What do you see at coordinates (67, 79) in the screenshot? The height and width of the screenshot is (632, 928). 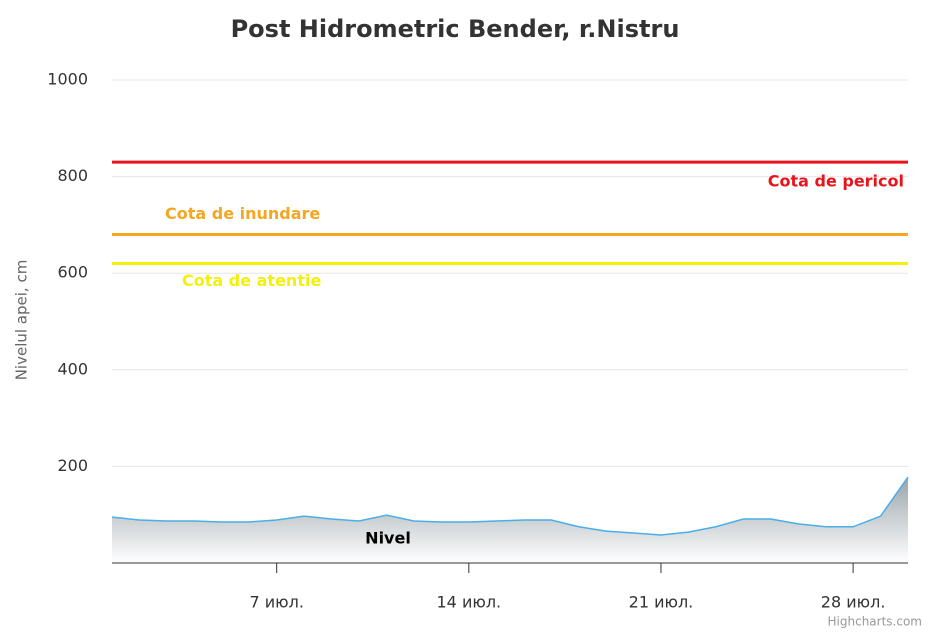 I see `y-tick-label: 1000` at bounding box center [67, 79].